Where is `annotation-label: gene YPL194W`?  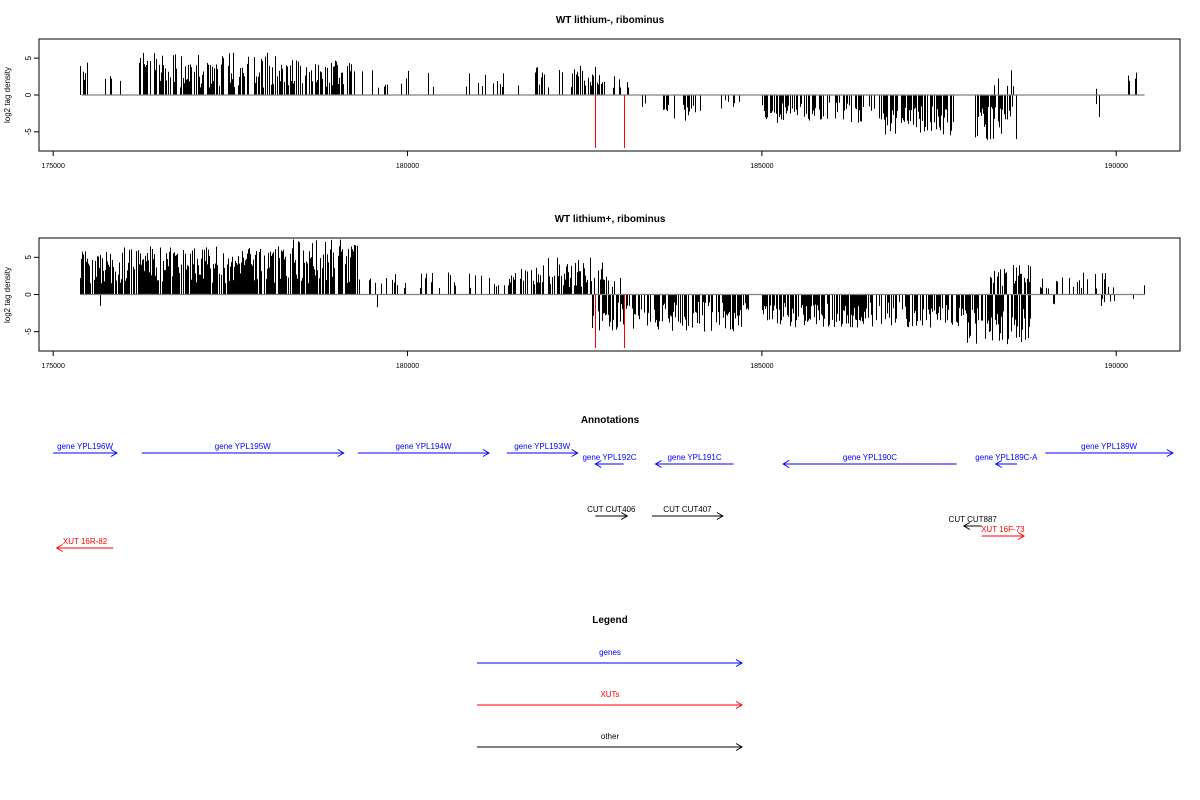 annotation-label: gene YPL194W is located at coordinates (424, 446).